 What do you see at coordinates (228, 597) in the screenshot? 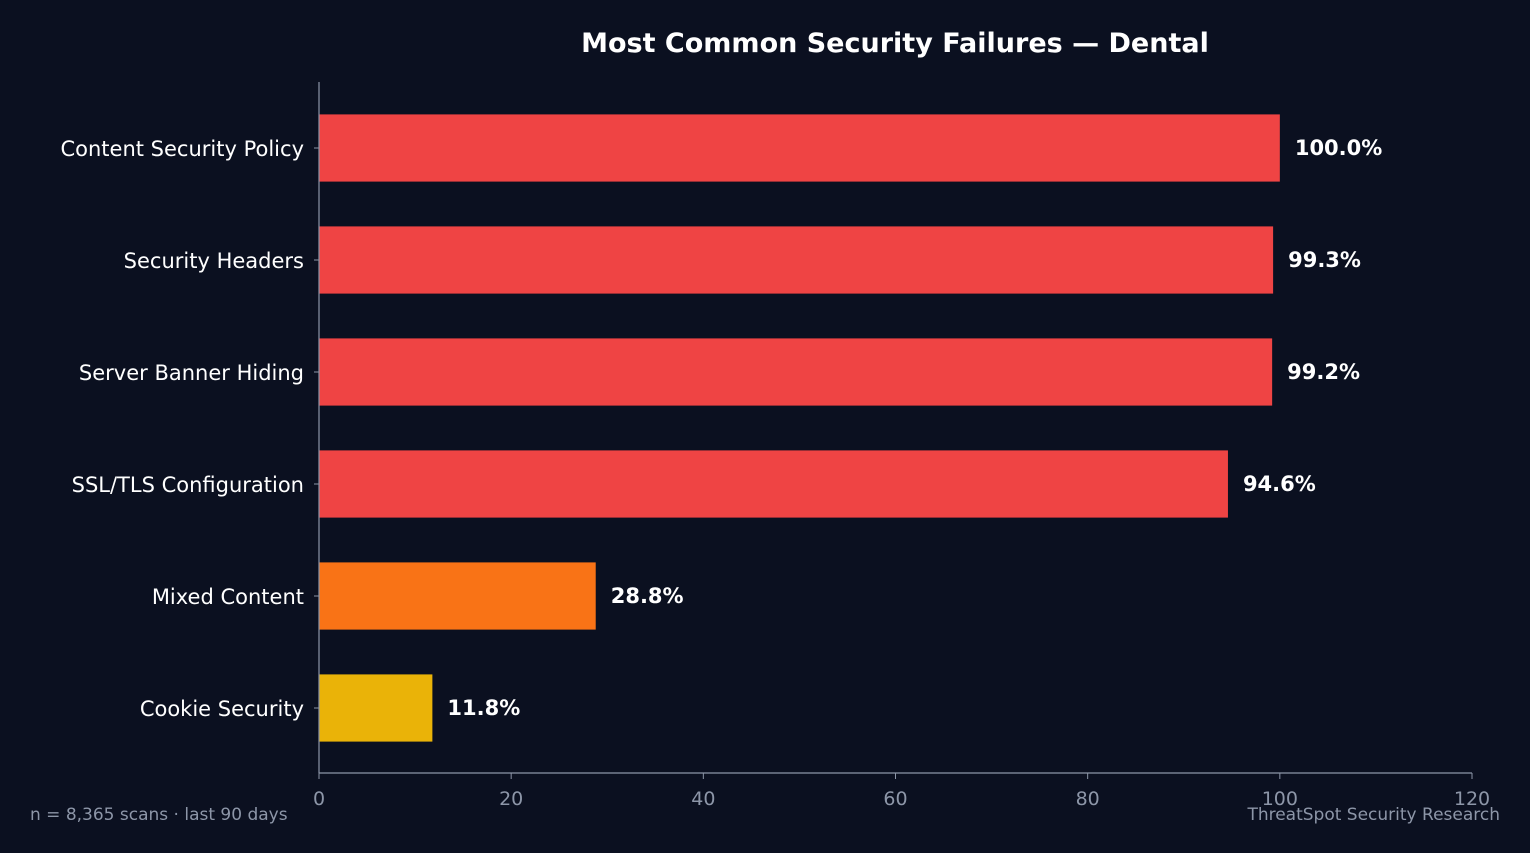
I see `category-label: Mixed Content` at bounding box center [228, 597].